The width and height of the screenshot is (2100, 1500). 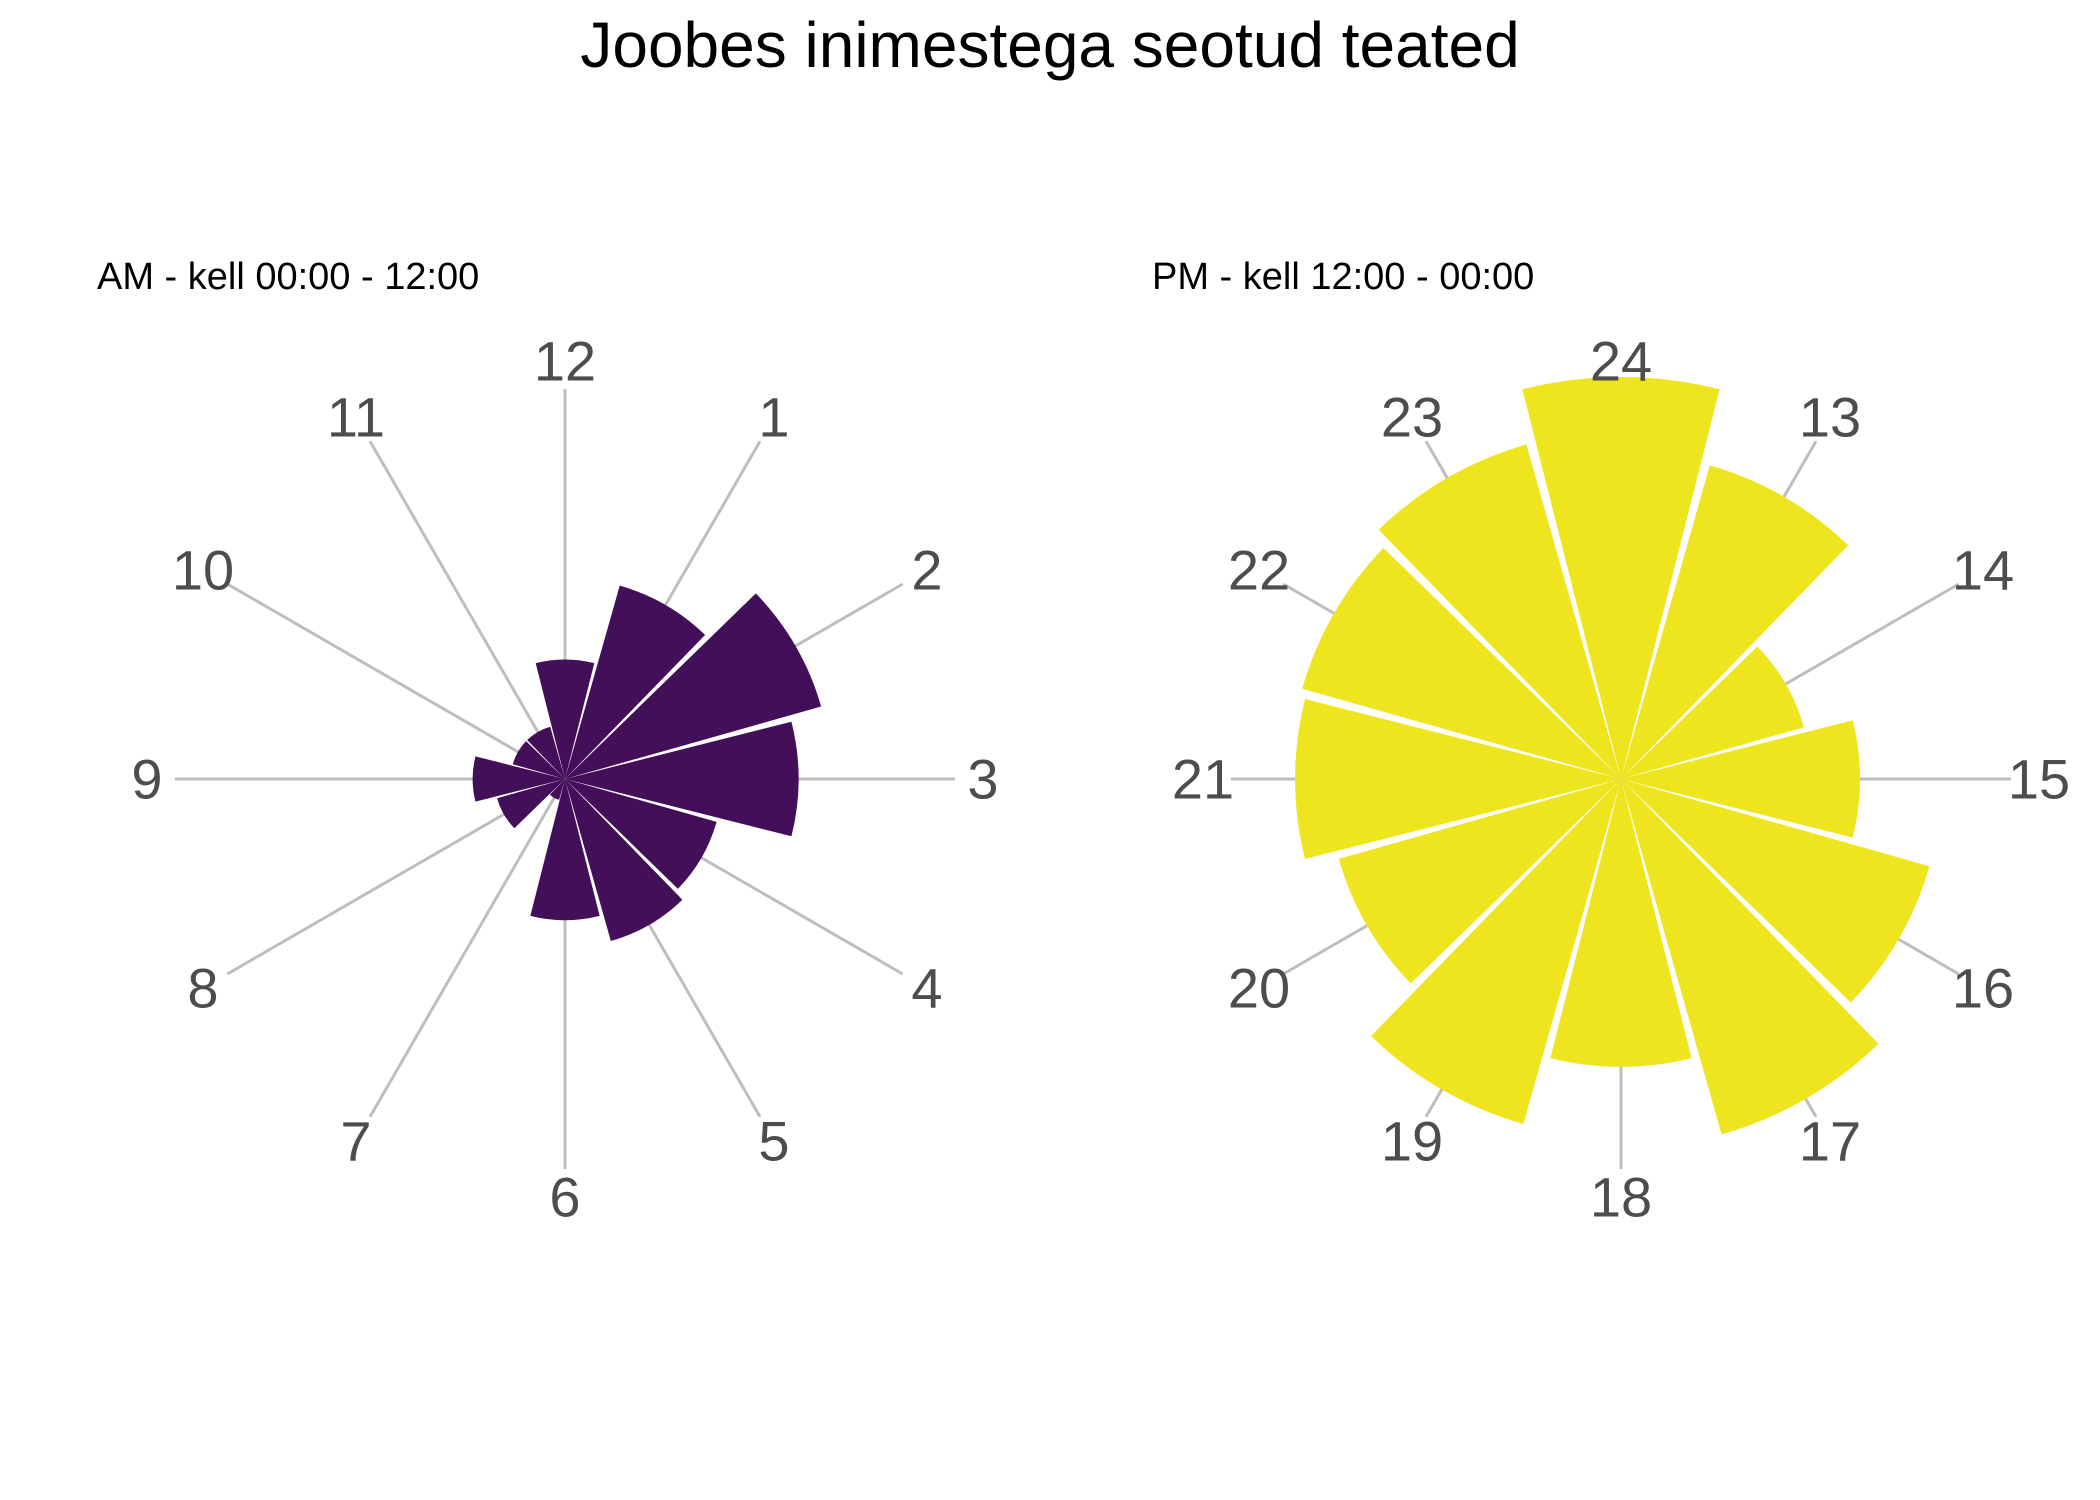 What do you see at coordinates (1621, 361) in the screenshot?
I see `tick-label-24: 24` at bounding box center [1621, 361].